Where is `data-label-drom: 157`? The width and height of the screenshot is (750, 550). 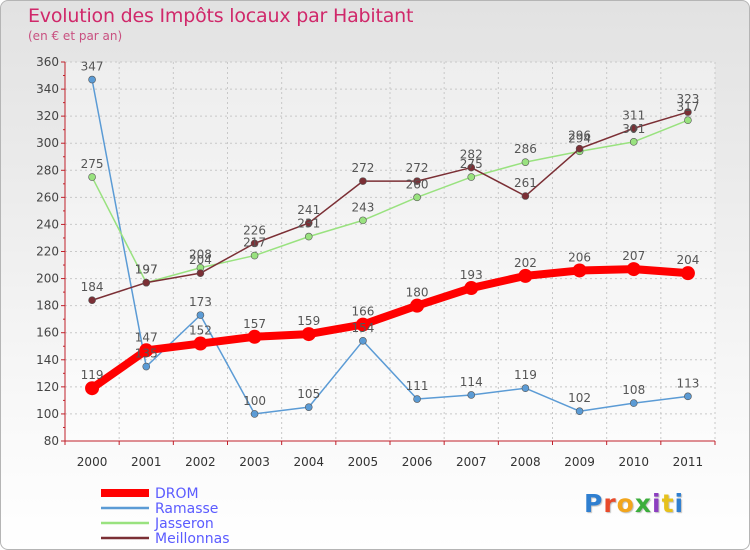 data-label-drom: 157 is located at coordinates (254, 324).